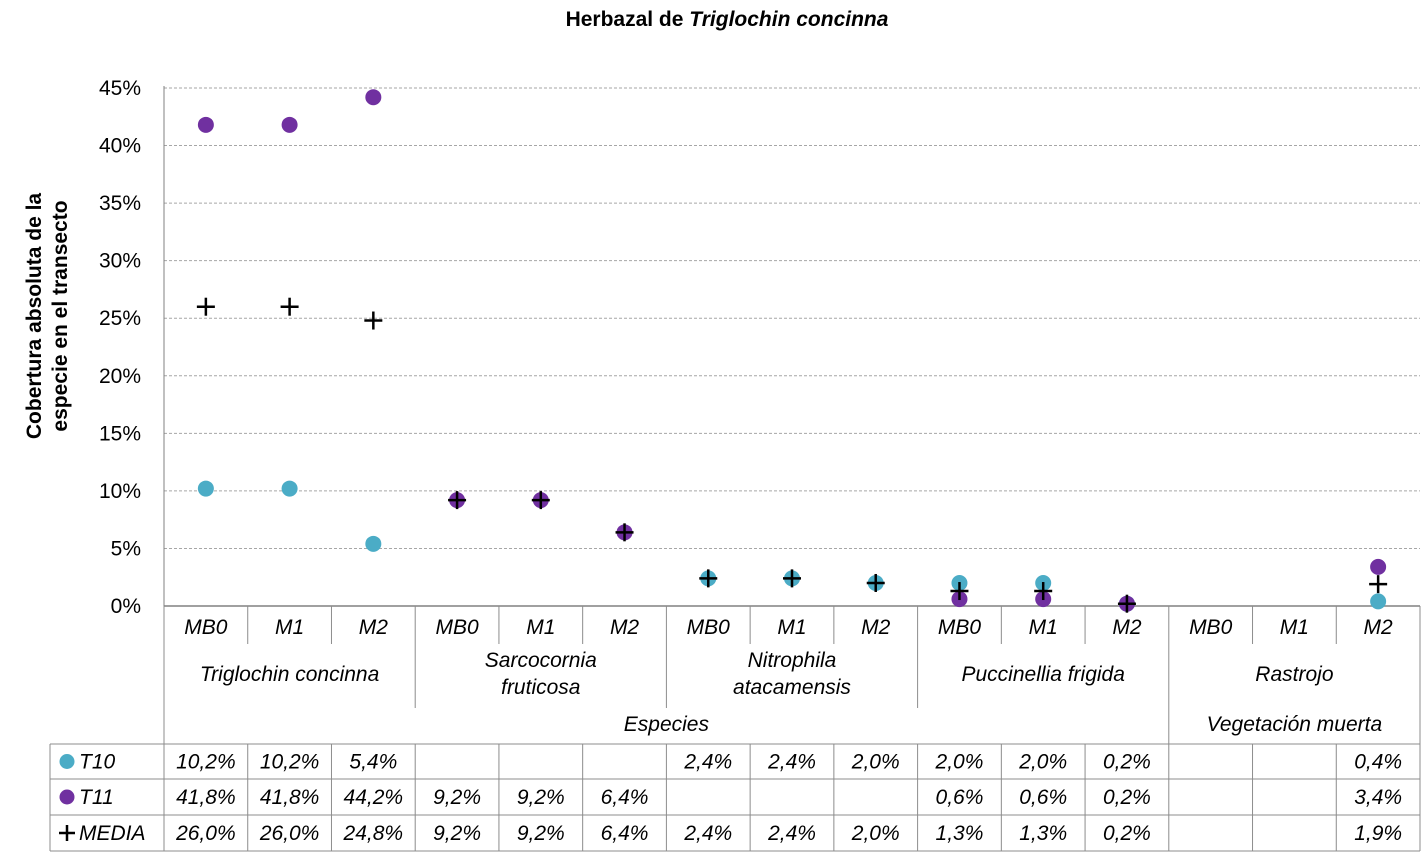 This screenshot has width=1421, height=852. I want to click on chart-title: Herbazal de Triglochin concinna, so click(727, 19).